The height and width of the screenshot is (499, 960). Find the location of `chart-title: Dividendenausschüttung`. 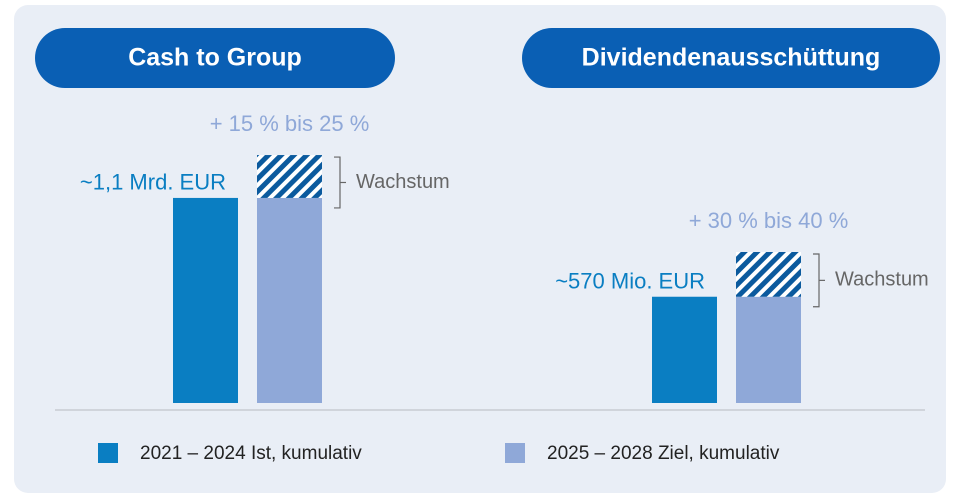

chart-title: Dividendenausschüttung is located at coordinates (731, 58).